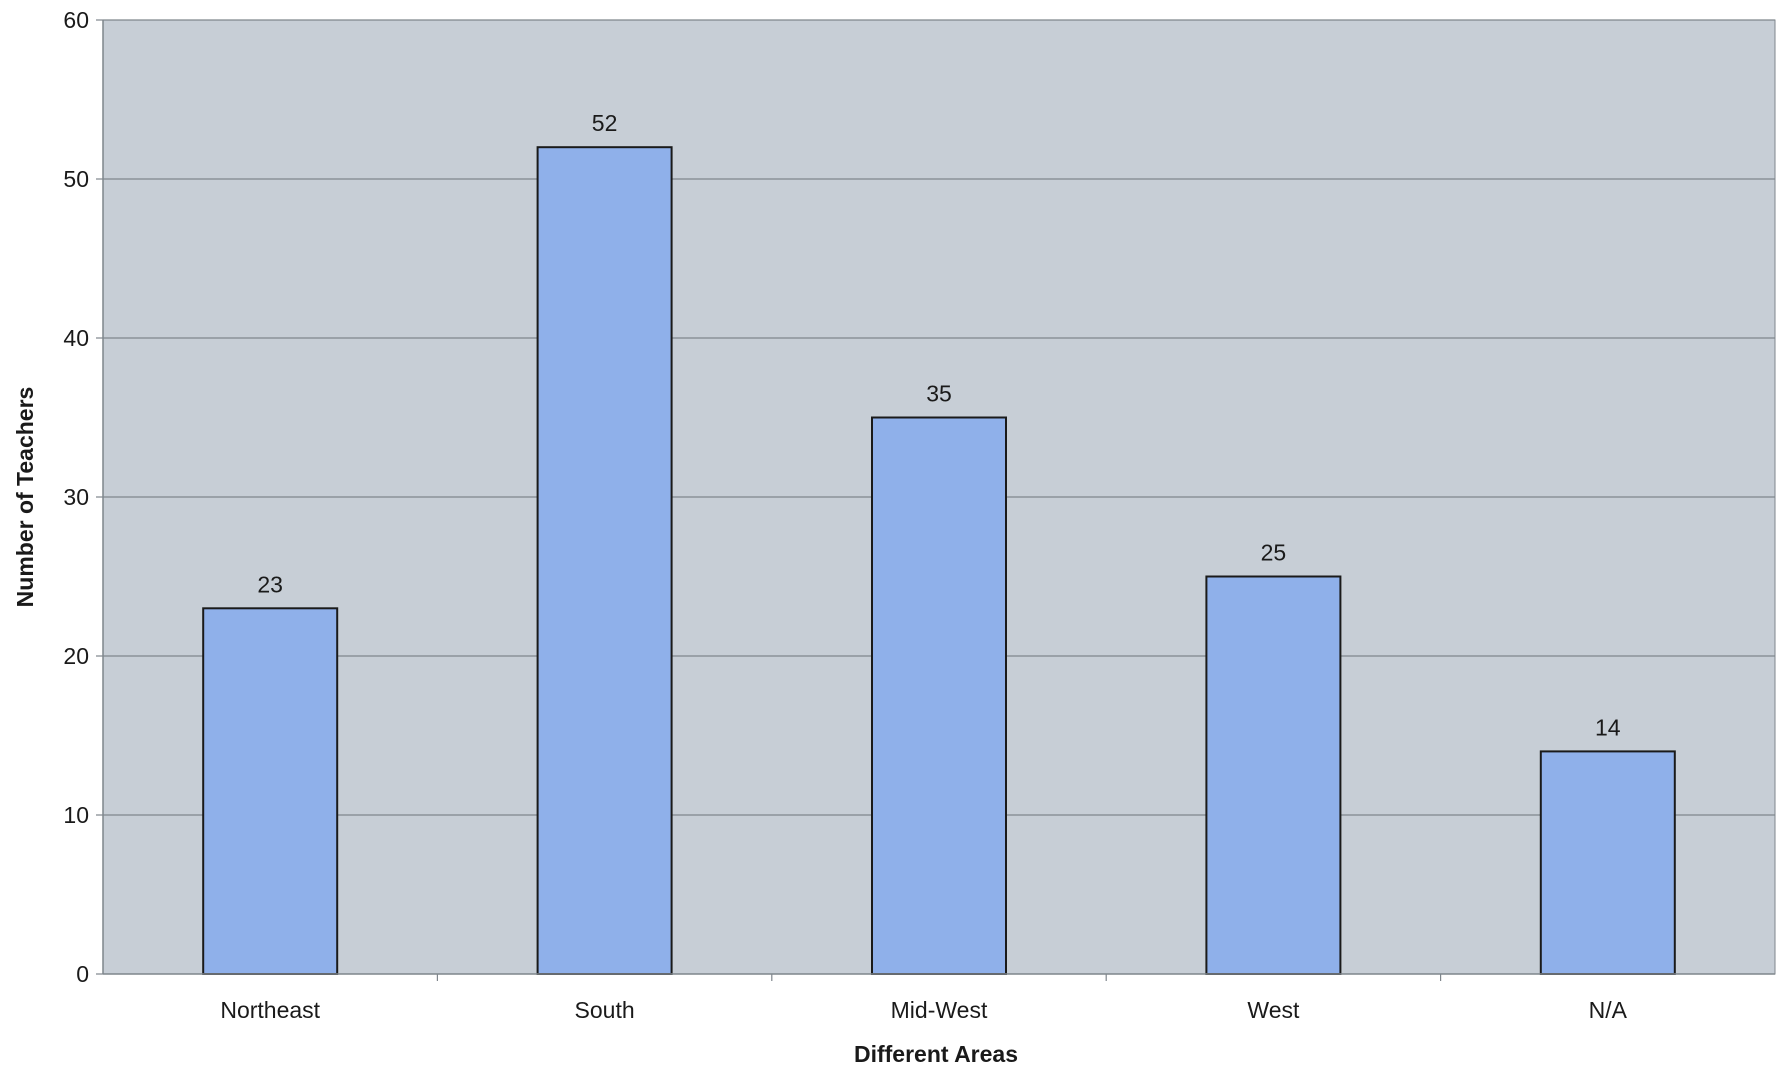  I want to click on bar-n-a, so click(1607, 863).